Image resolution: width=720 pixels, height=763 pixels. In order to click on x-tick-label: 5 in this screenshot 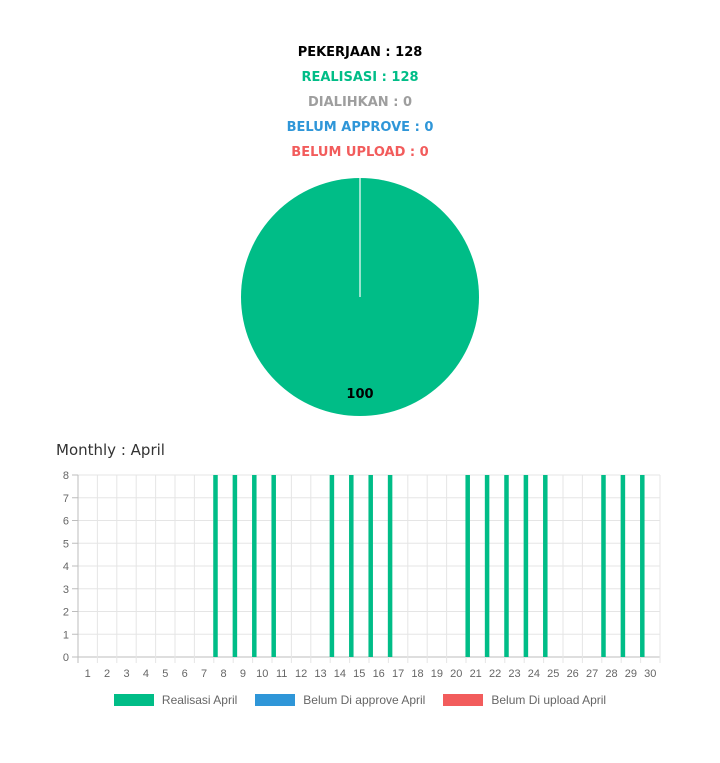, I will do `click(165, 674)`.